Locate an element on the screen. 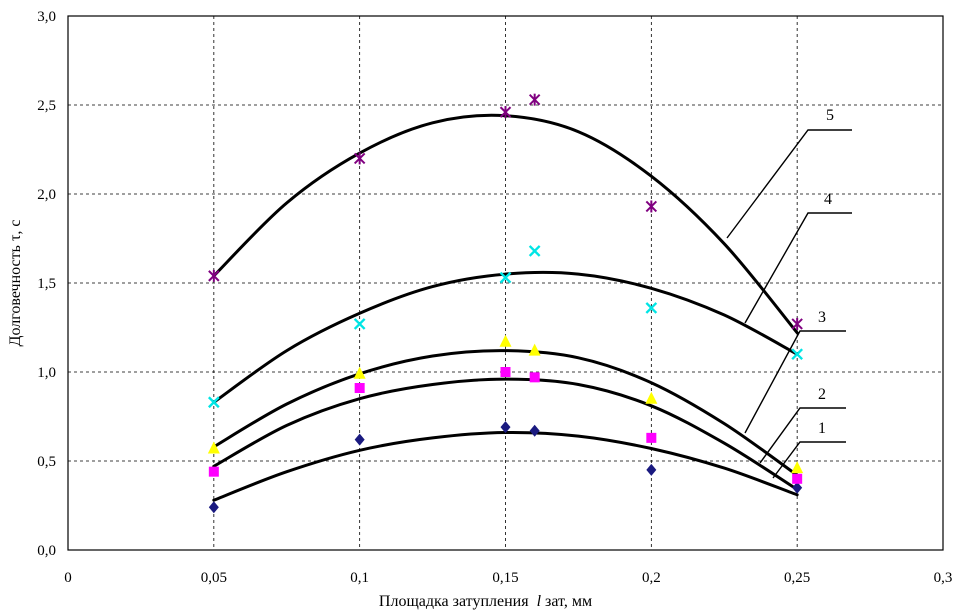  leaders-layer: 1 2 3 4 5 is located at coordinates (789, 293).